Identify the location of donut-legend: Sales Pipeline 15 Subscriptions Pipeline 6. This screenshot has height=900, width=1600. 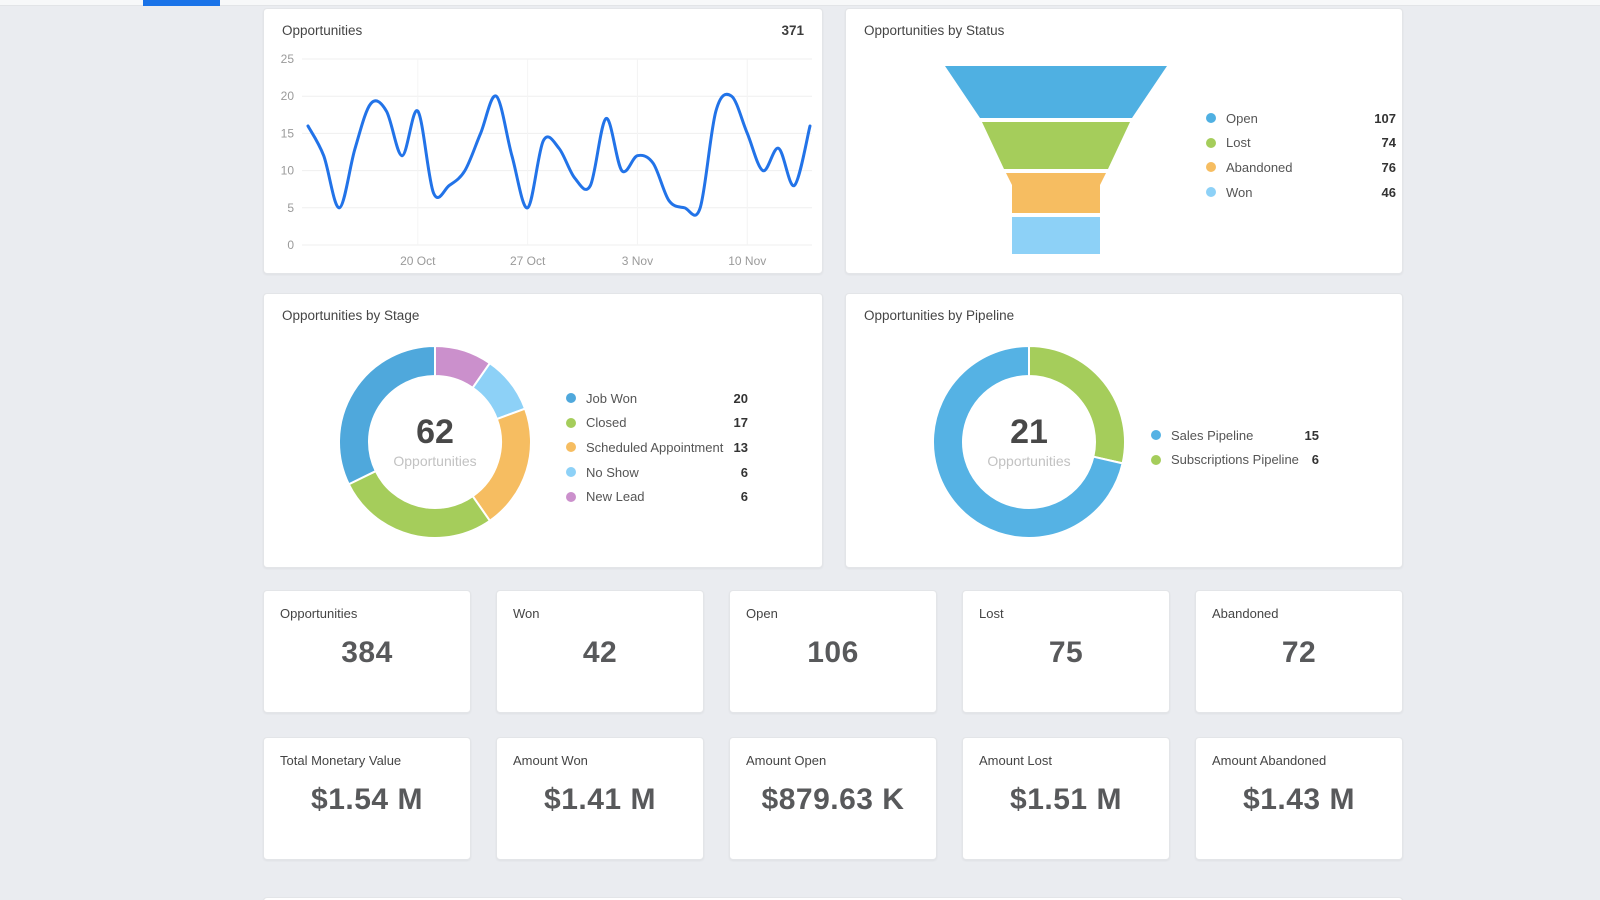
(1235, 447).